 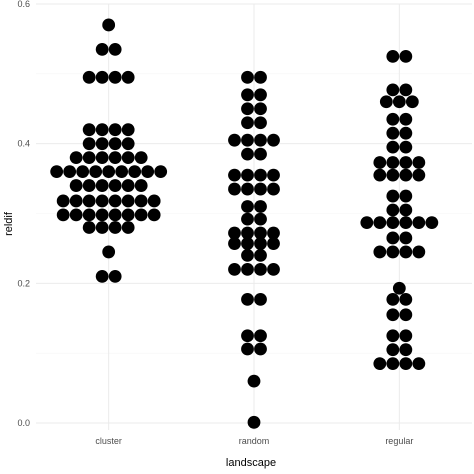 I want to click on y-tick-labels: 0.0 0.2 0.4 0.6, so click(x=23, y=214).